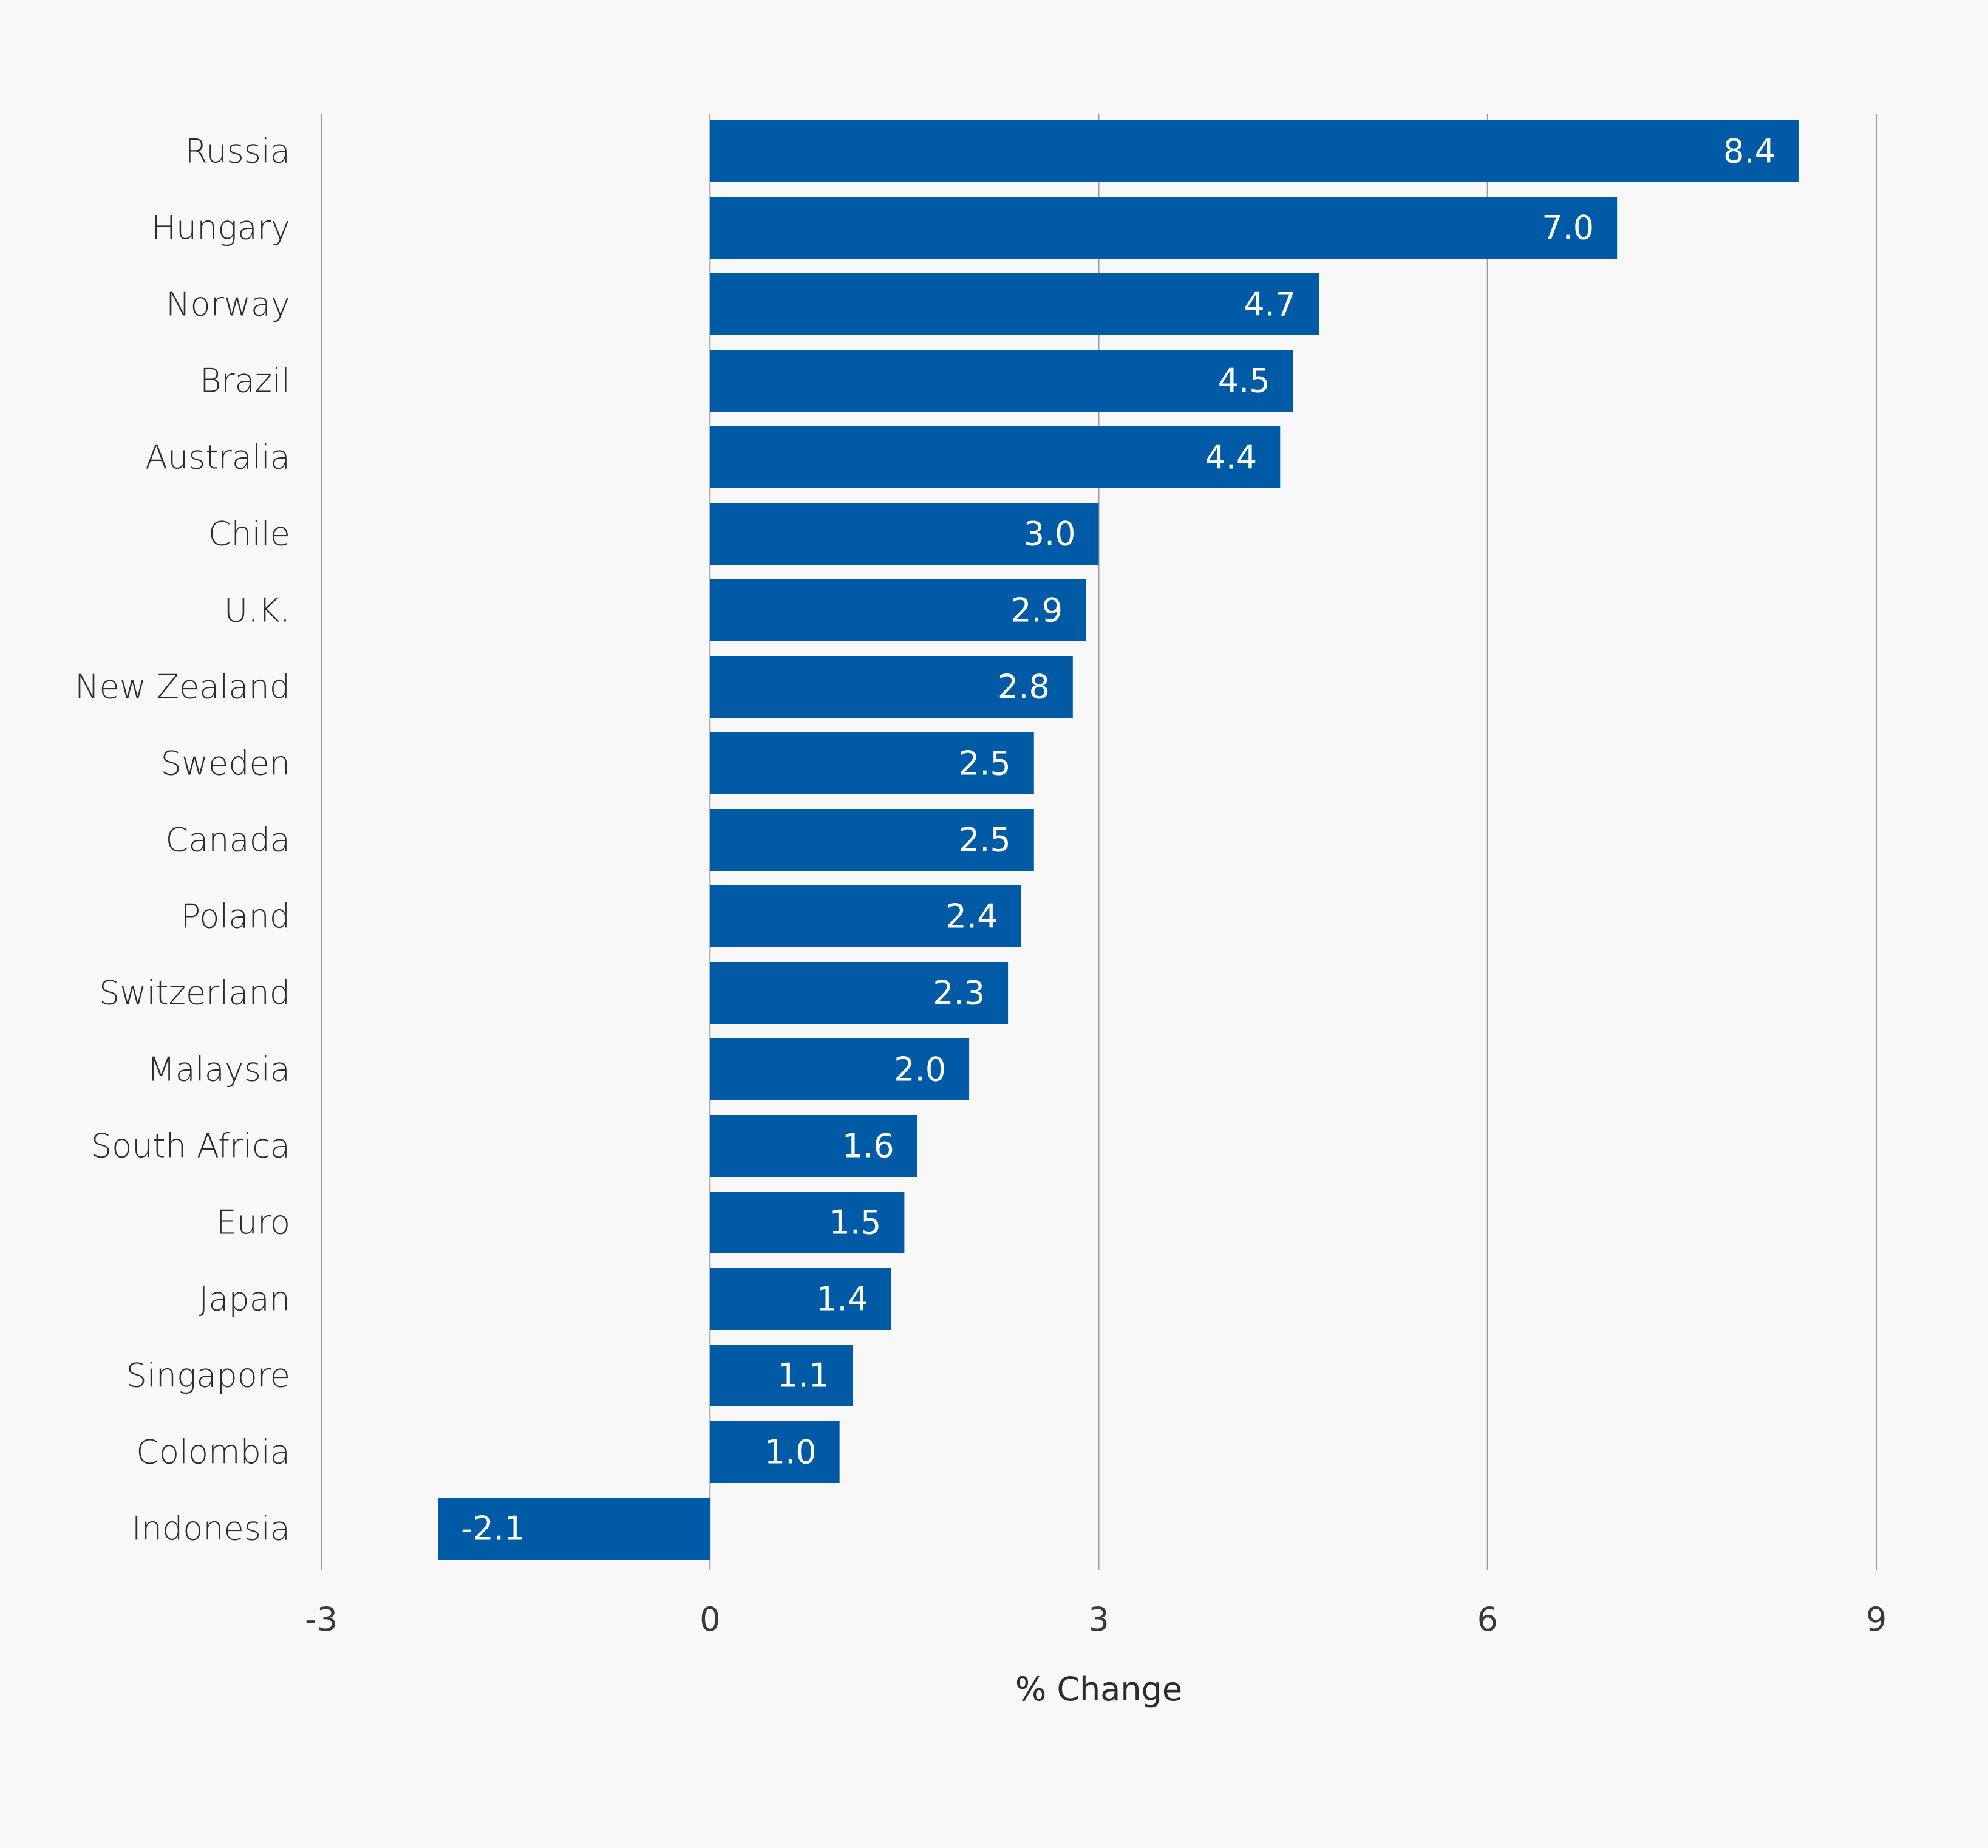  What do you see at coordinates (493, 1529) in the screenshot?
I see `bar-value-label: -2.1` at bounding box center [493, 1529].